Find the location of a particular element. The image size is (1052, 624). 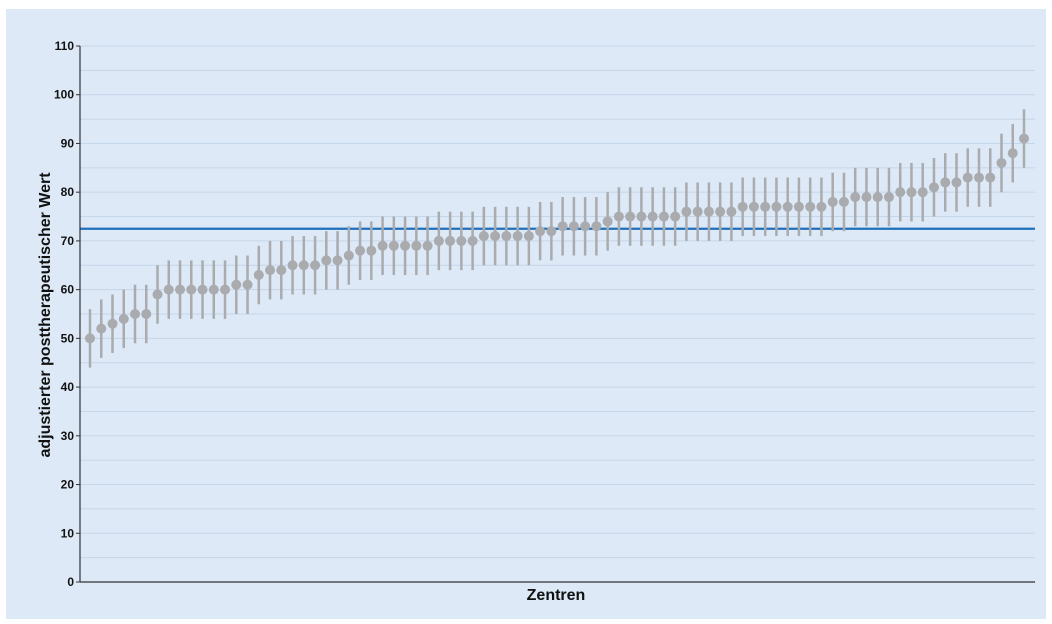

y-tick-label: 50 is located at coordinates (68, 338).